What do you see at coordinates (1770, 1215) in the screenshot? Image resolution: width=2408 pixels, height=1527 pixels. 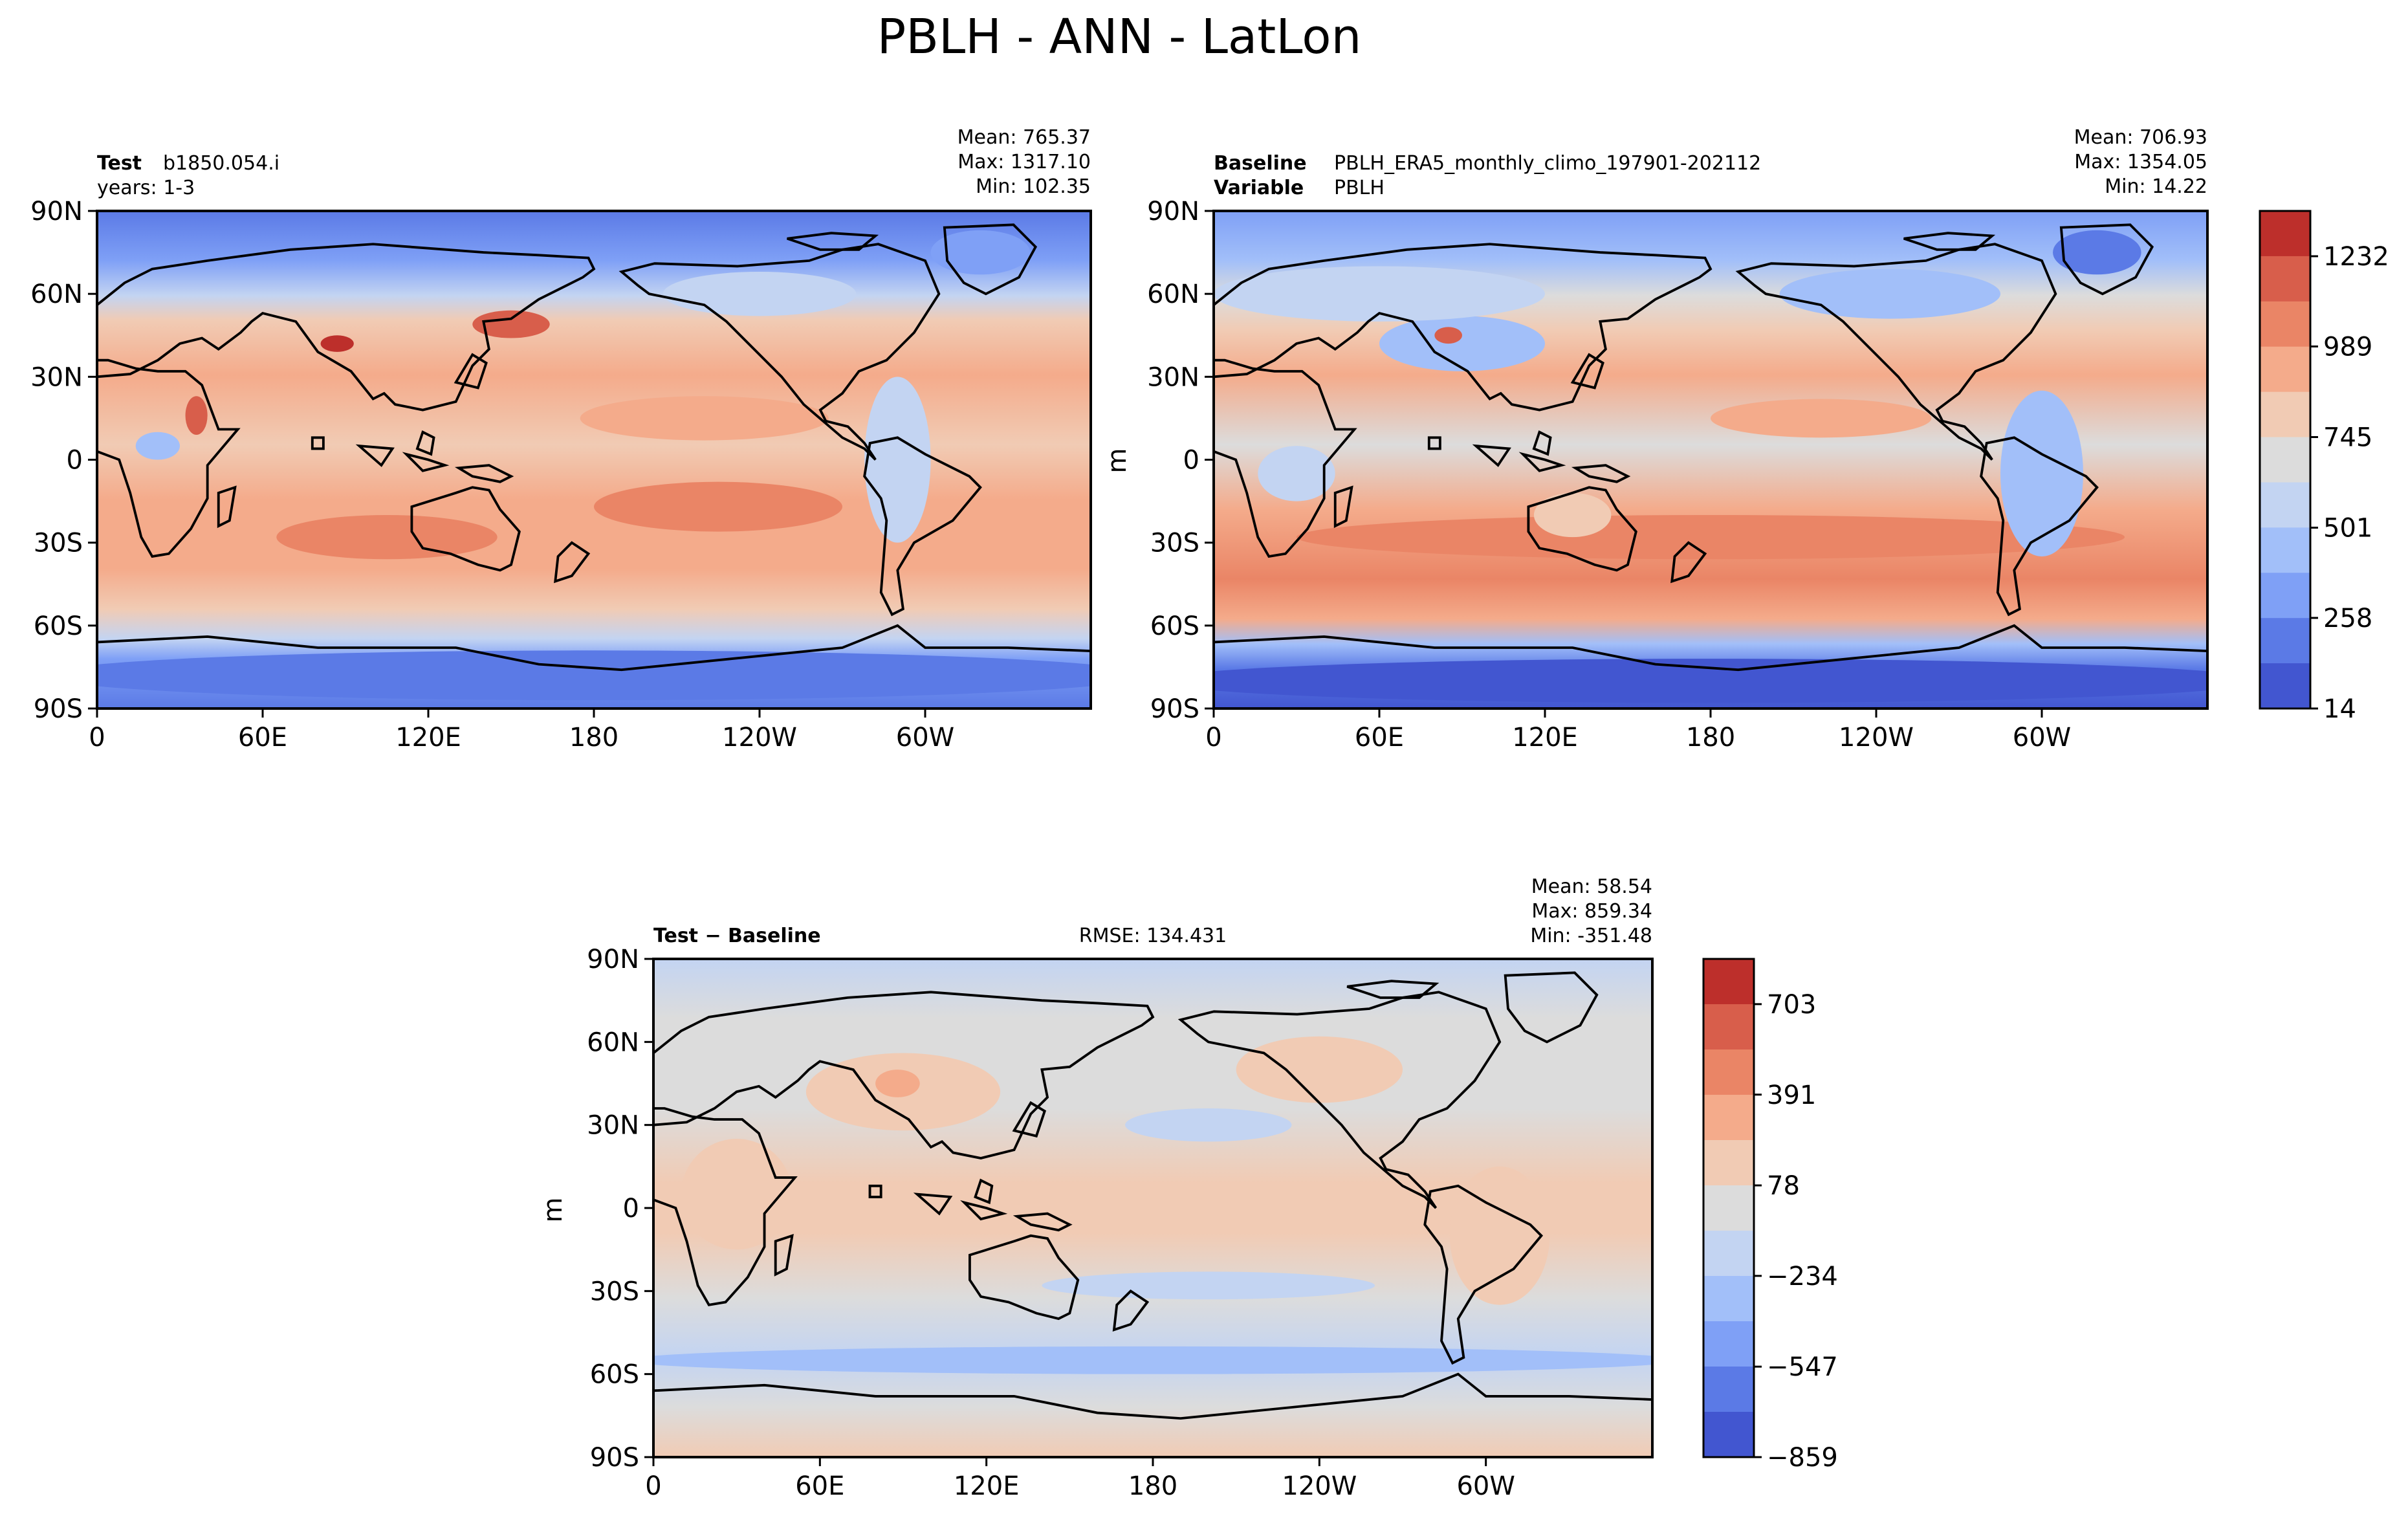 I see `colorbar-diff: 703 391 78 −234 −547 −859` at bounding box center [1770, 1215].